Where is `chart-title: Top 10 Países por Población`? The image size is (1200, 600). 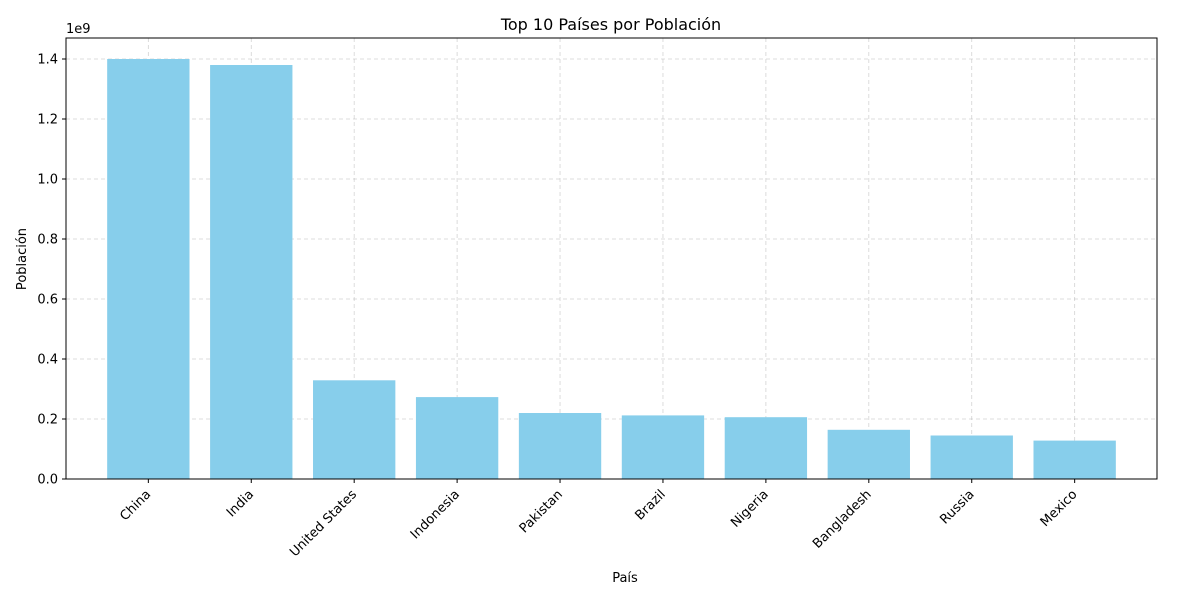 chart-title: Top 10 Países por Población is located at coordinates (610, 24).